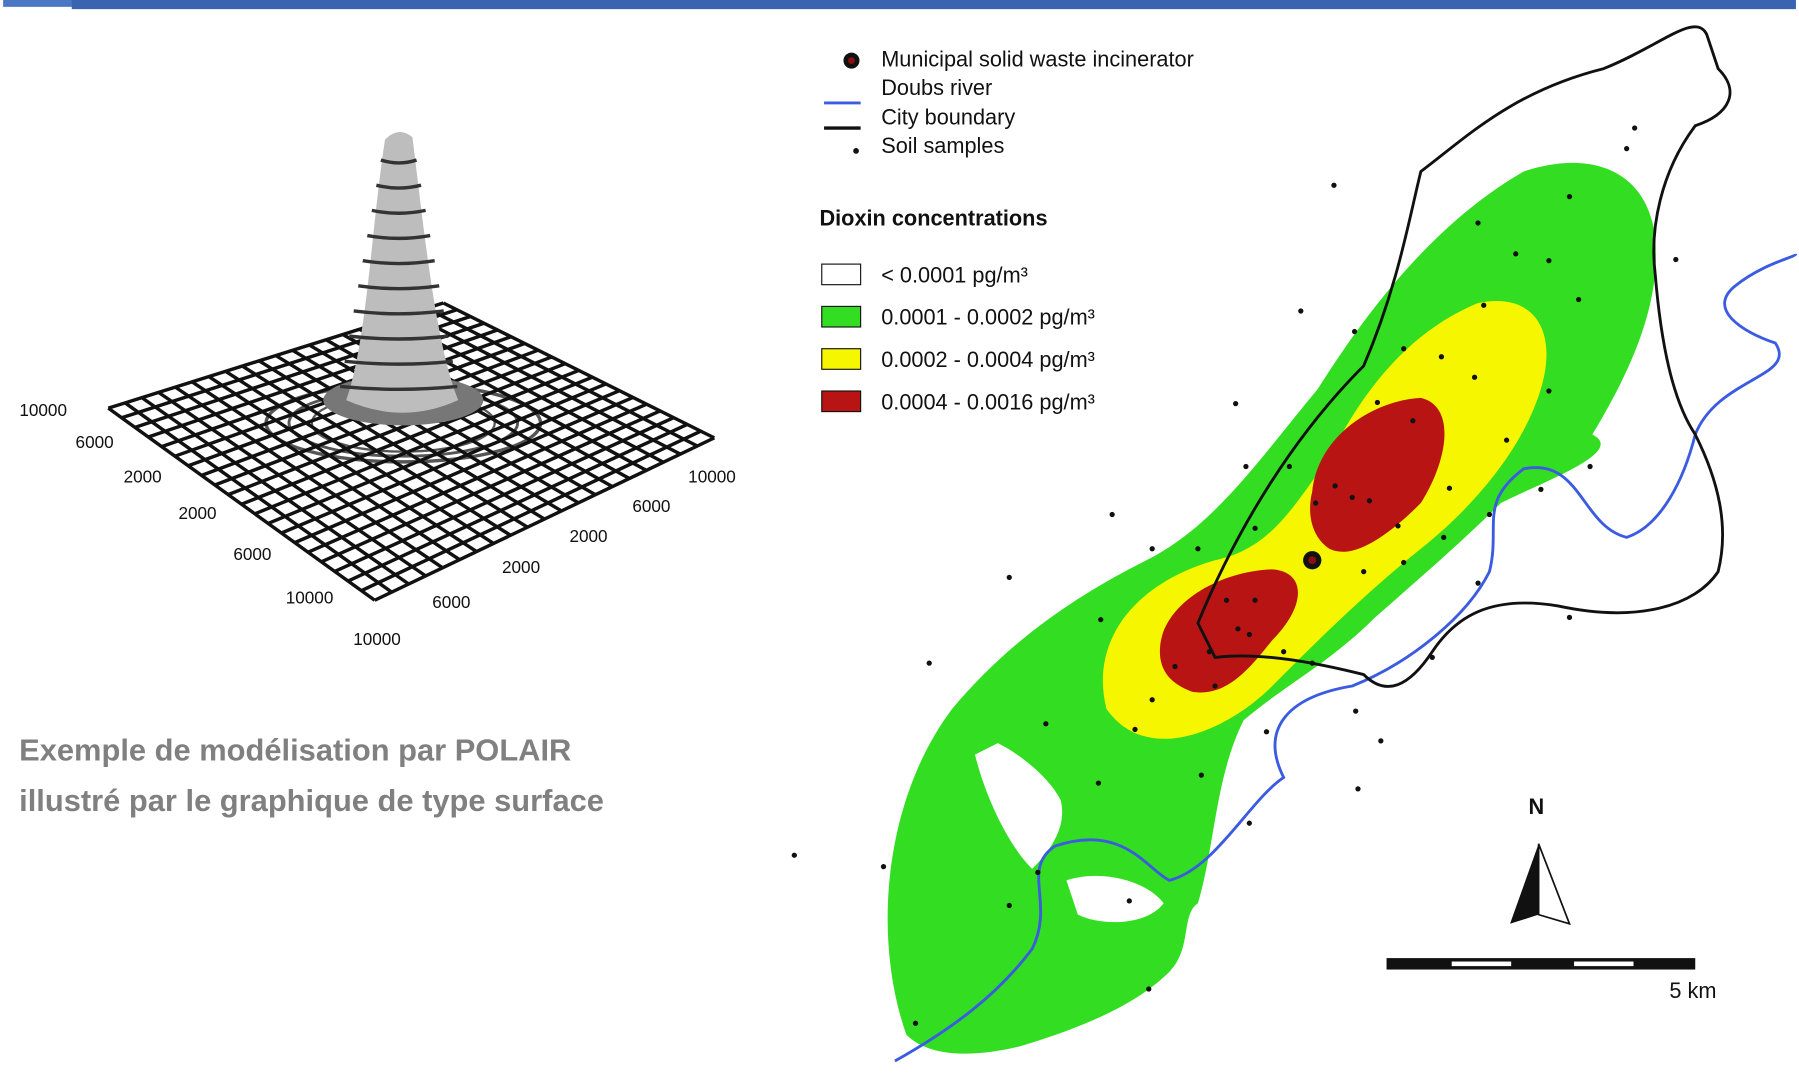 This screenshot has width=1799, height=1074. Describe the element at coordinates (933, 217) in the screenshot. I see `legend-title: Dioxin concentrations` at that location.